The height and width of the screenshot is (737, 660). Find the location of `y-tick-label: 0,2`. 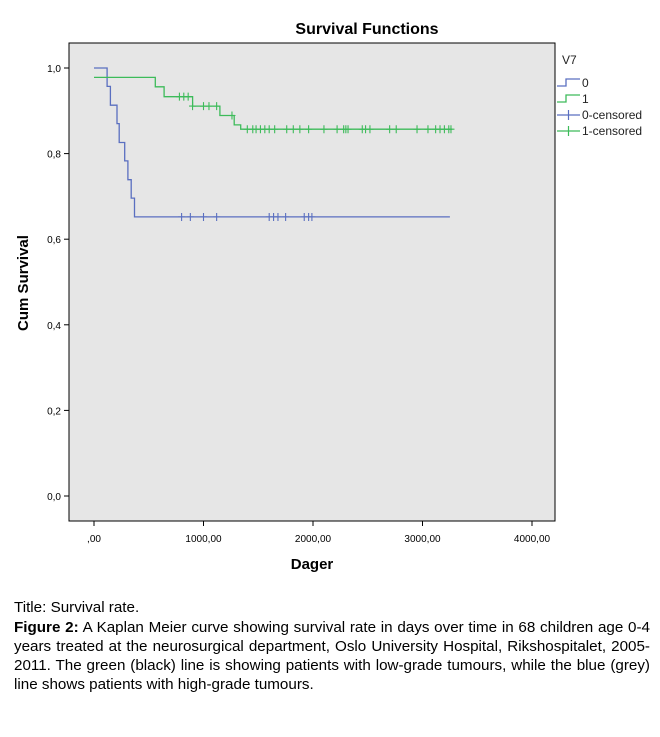

y-tick-label: 0,2 is located at coordinates (54, 411).